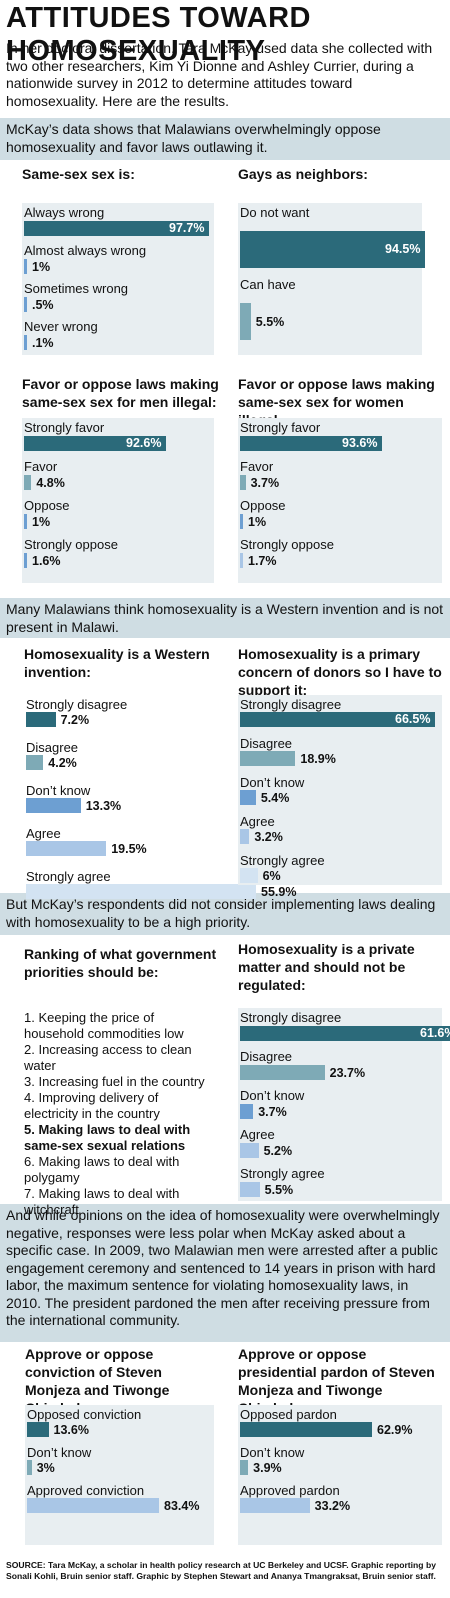 The height and width of the screenshot is (1598, 450). Describe the element at coordinates (268, 837) in the screenshot. I see `data-label: 3.2%` at that location.